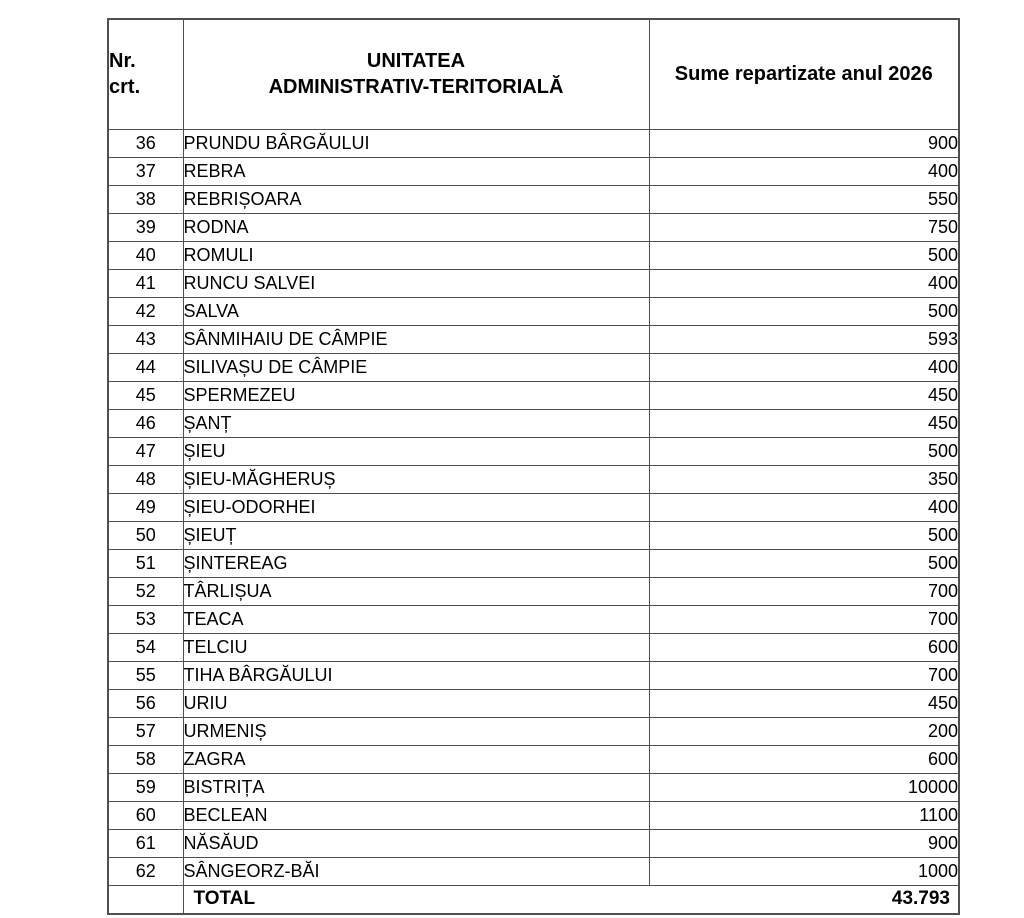 The image size is (1024, 918). I want to click on uat-name-cell: ȘIEUȚ, so click(416, 535).